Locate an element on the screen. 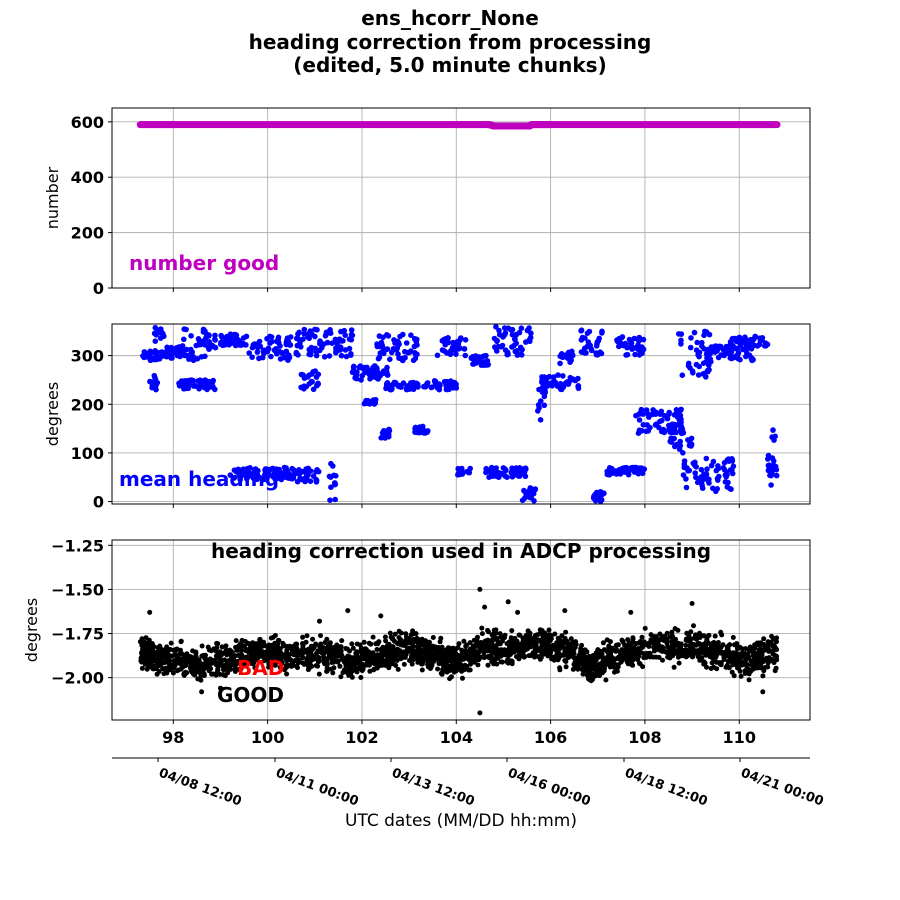  date-tick-label: 04/18 12:00 is located at coordinates (666, 788).